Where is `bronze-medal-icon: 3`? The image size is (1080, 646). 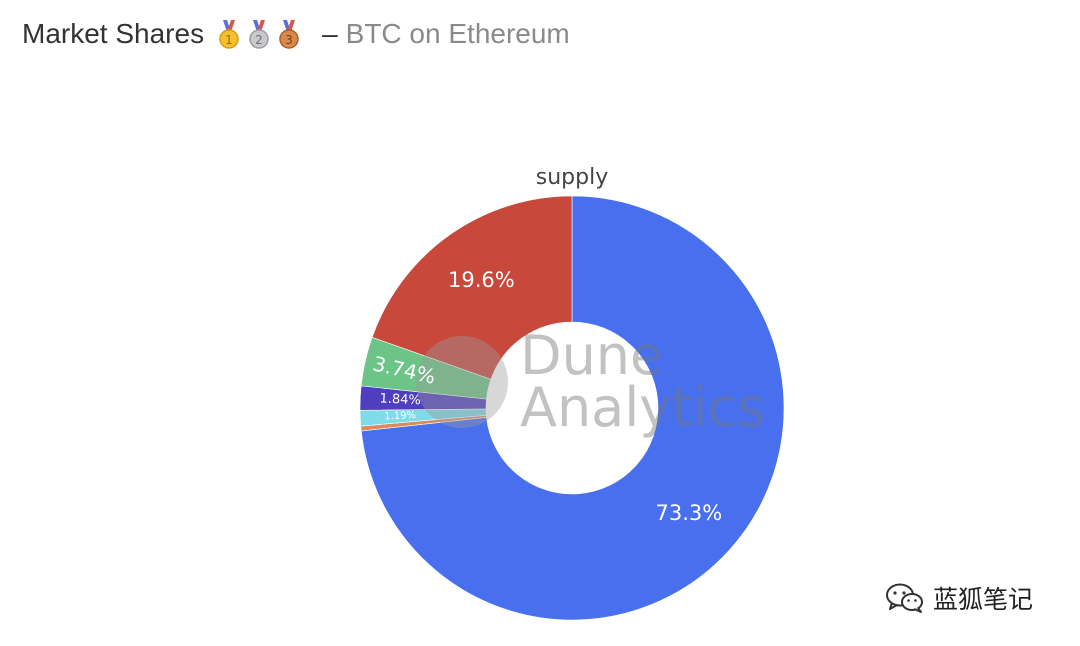 bronze-medal-icon: 3 is located at coordinates (289, 34).